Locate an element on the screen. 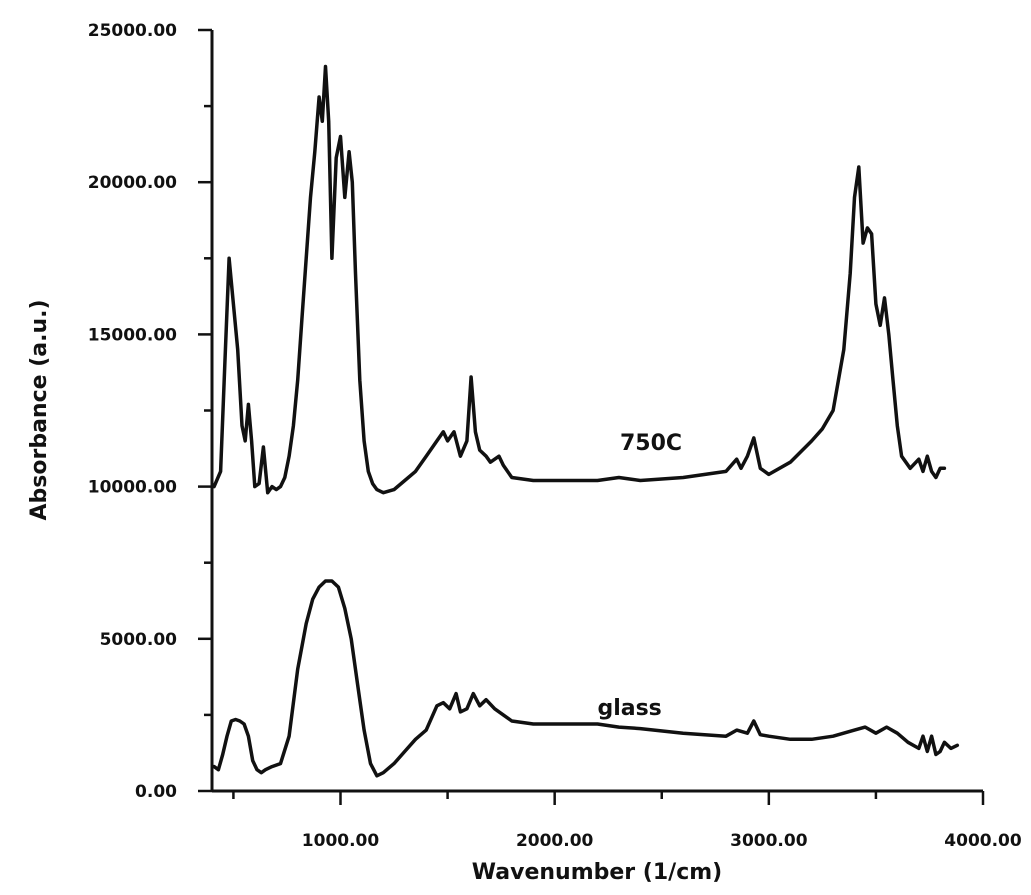 The width and height of the screenshot is (1031, 895). y-tick-label: 20000.00 is located at coordinates (132, 183).